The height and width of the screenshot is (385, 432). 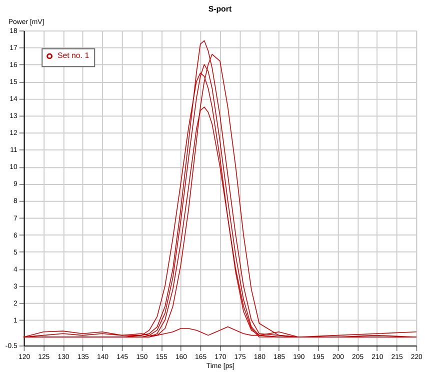 I want to click on legend-label: Set no. 1, so click(x=73, y=55).